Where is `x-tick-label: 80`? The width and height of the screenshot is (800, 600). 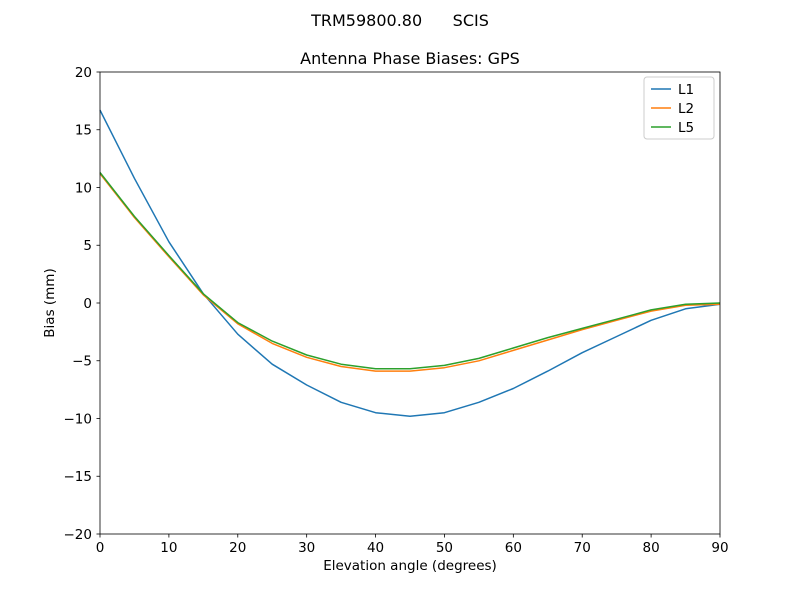
x-tick-label: 80 is located at coordinates (651, 548).